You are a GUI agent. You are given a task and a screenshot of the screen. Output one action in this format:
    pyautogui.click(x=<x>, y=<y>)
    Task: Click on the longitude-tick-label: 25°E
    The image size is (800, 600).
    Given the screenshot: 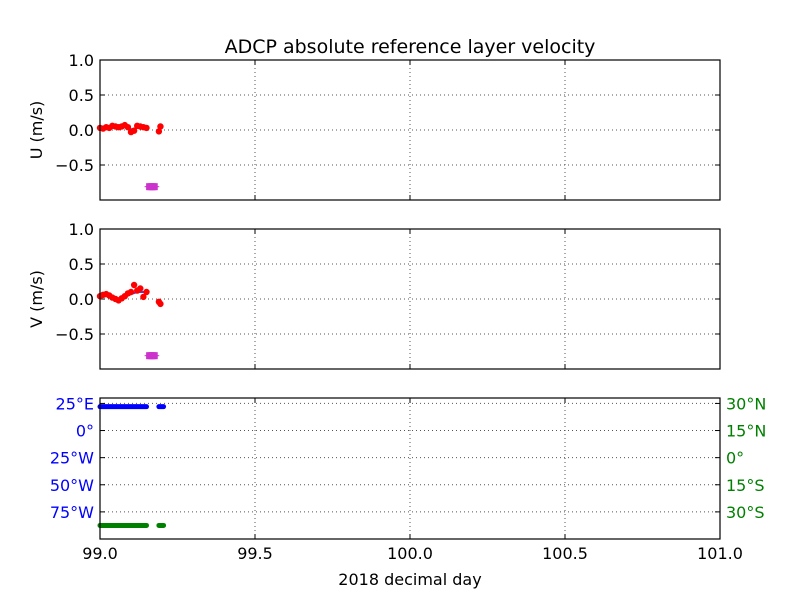 What is the action you would take?
    pyautogui.click(x=75, y=403)
    